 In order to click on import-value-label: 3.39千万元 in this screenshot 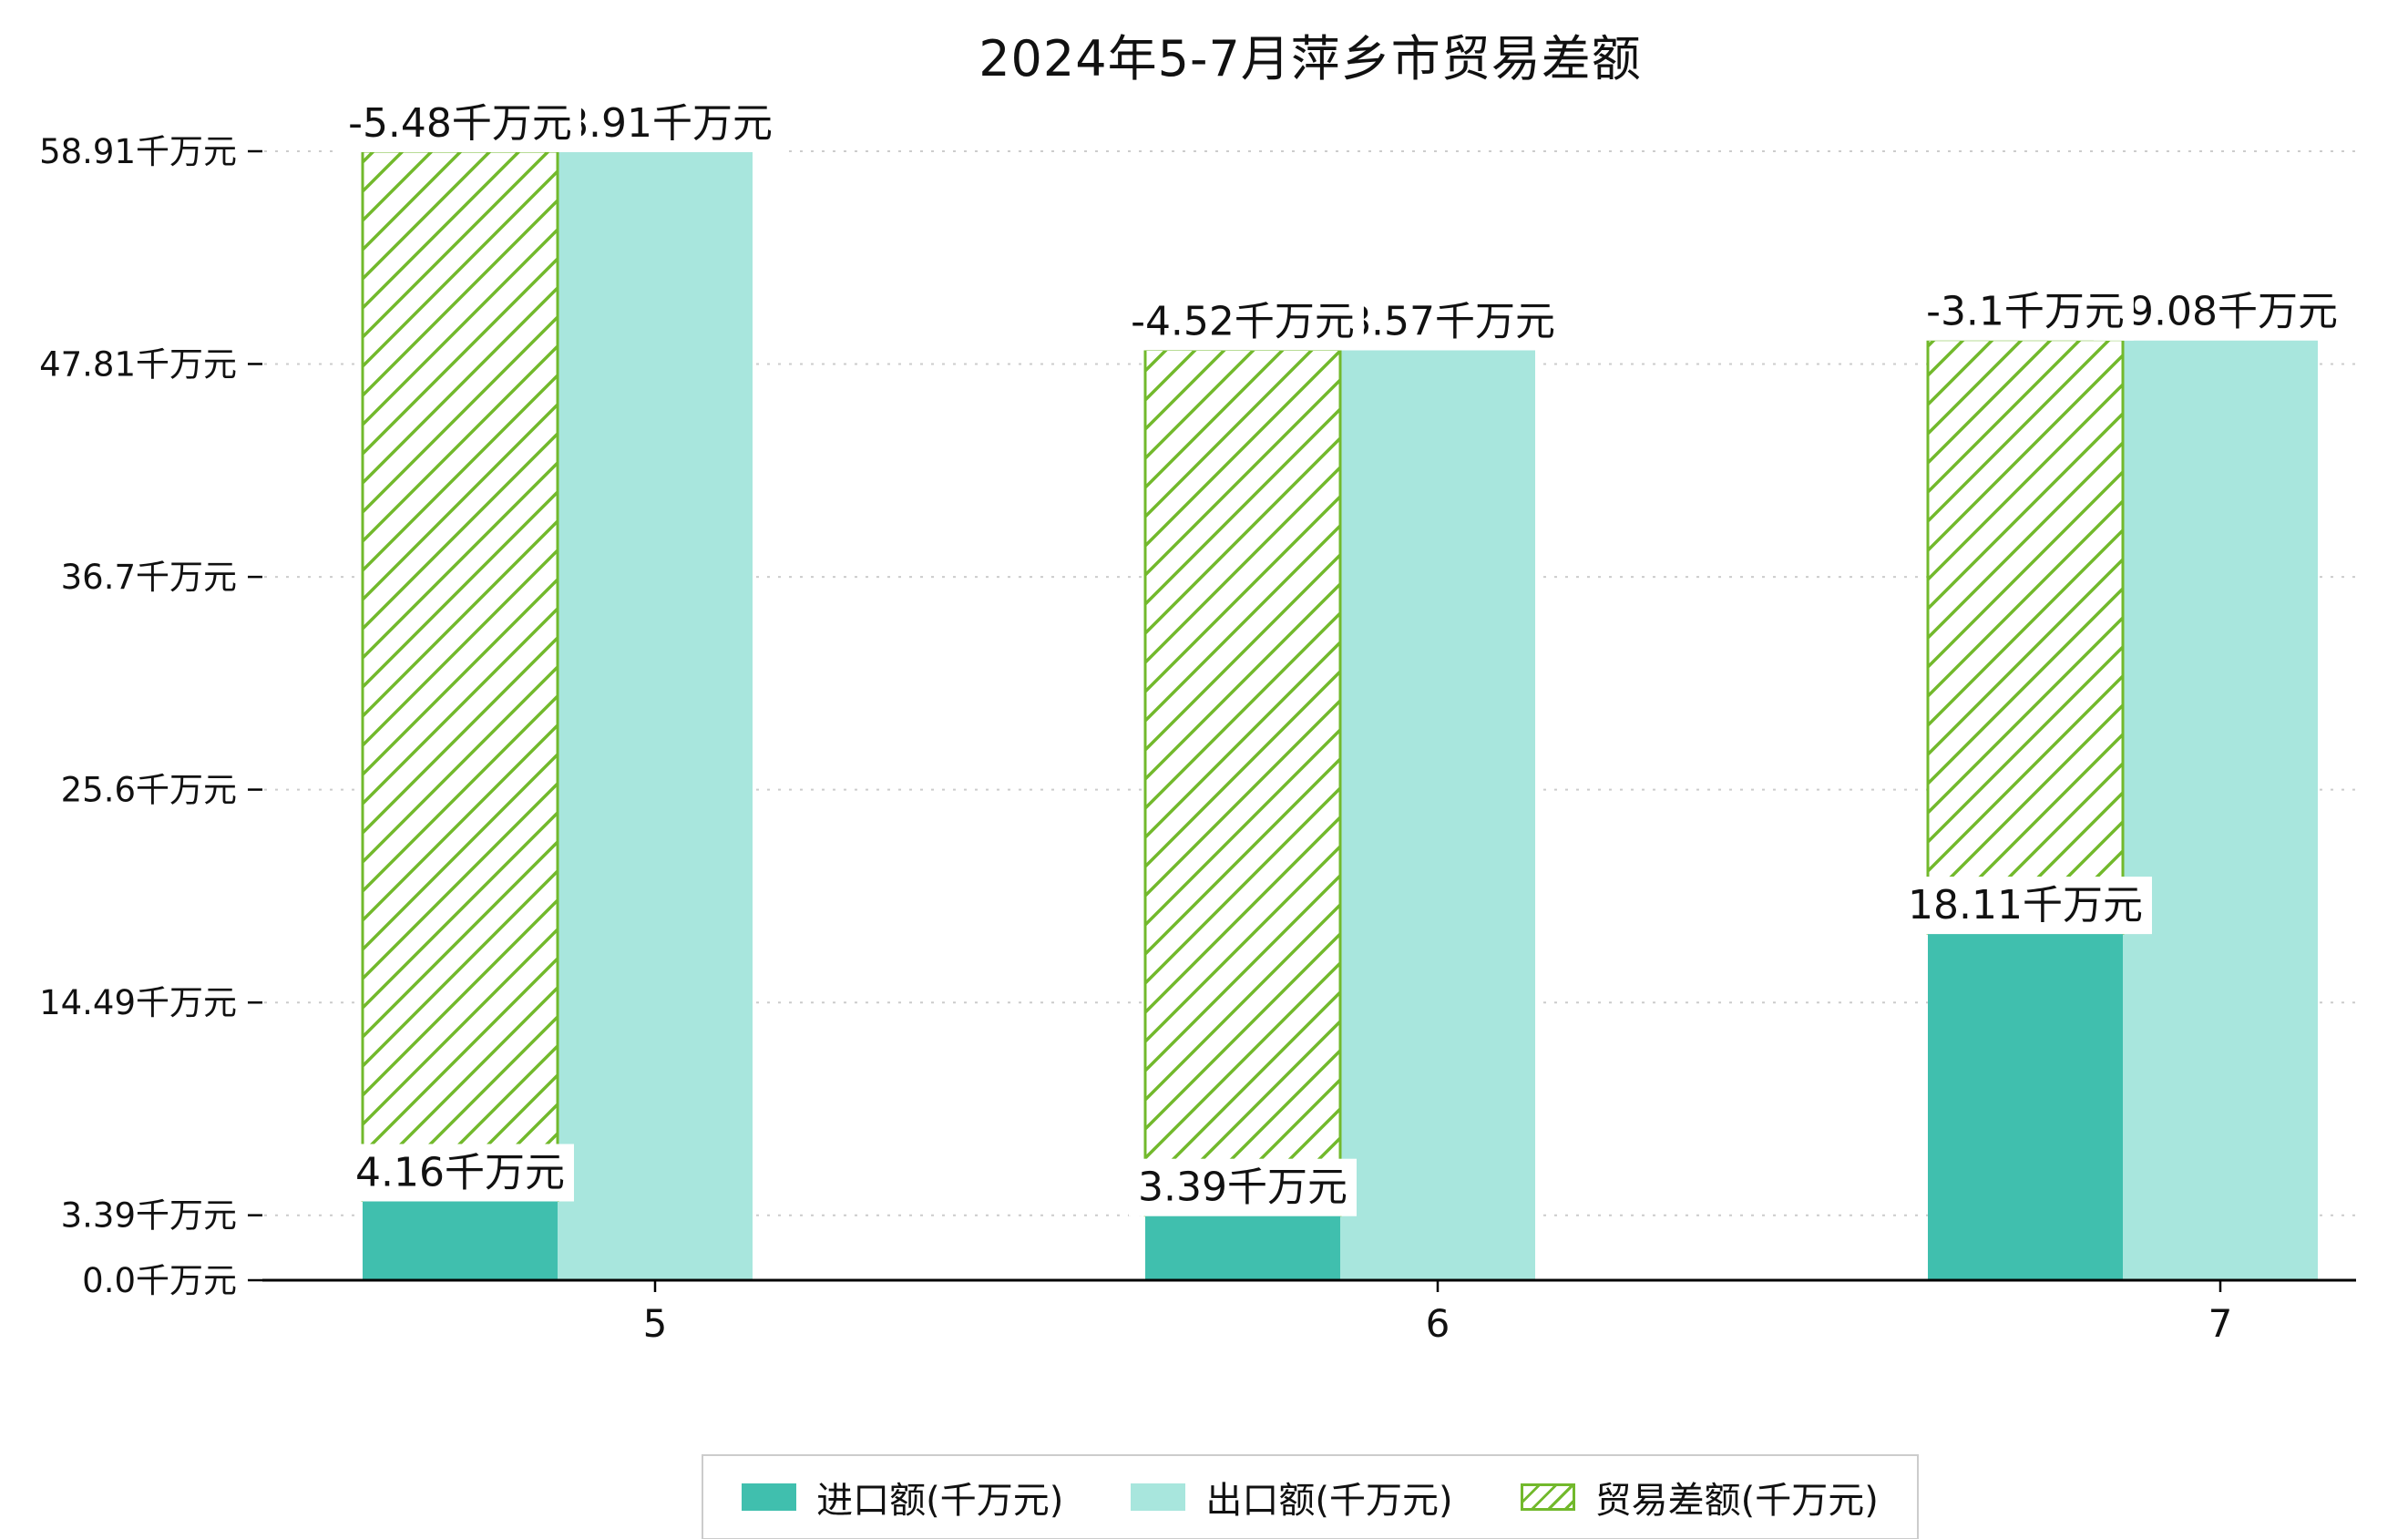, I will do `click(1243, 1187)`.